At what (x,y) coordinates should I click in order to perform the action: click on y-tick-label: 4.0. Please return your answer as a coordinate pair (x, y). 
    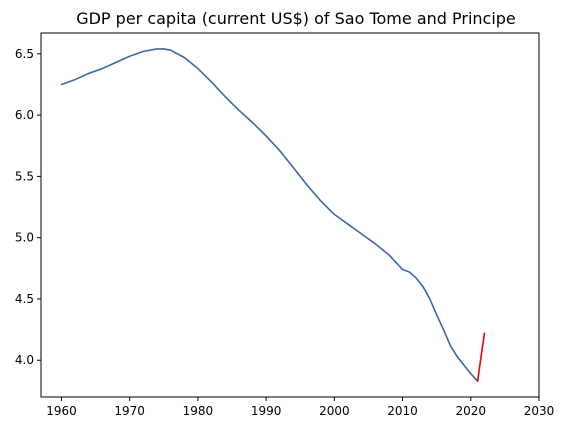
    Looking at the image, I should click on (24, 360).